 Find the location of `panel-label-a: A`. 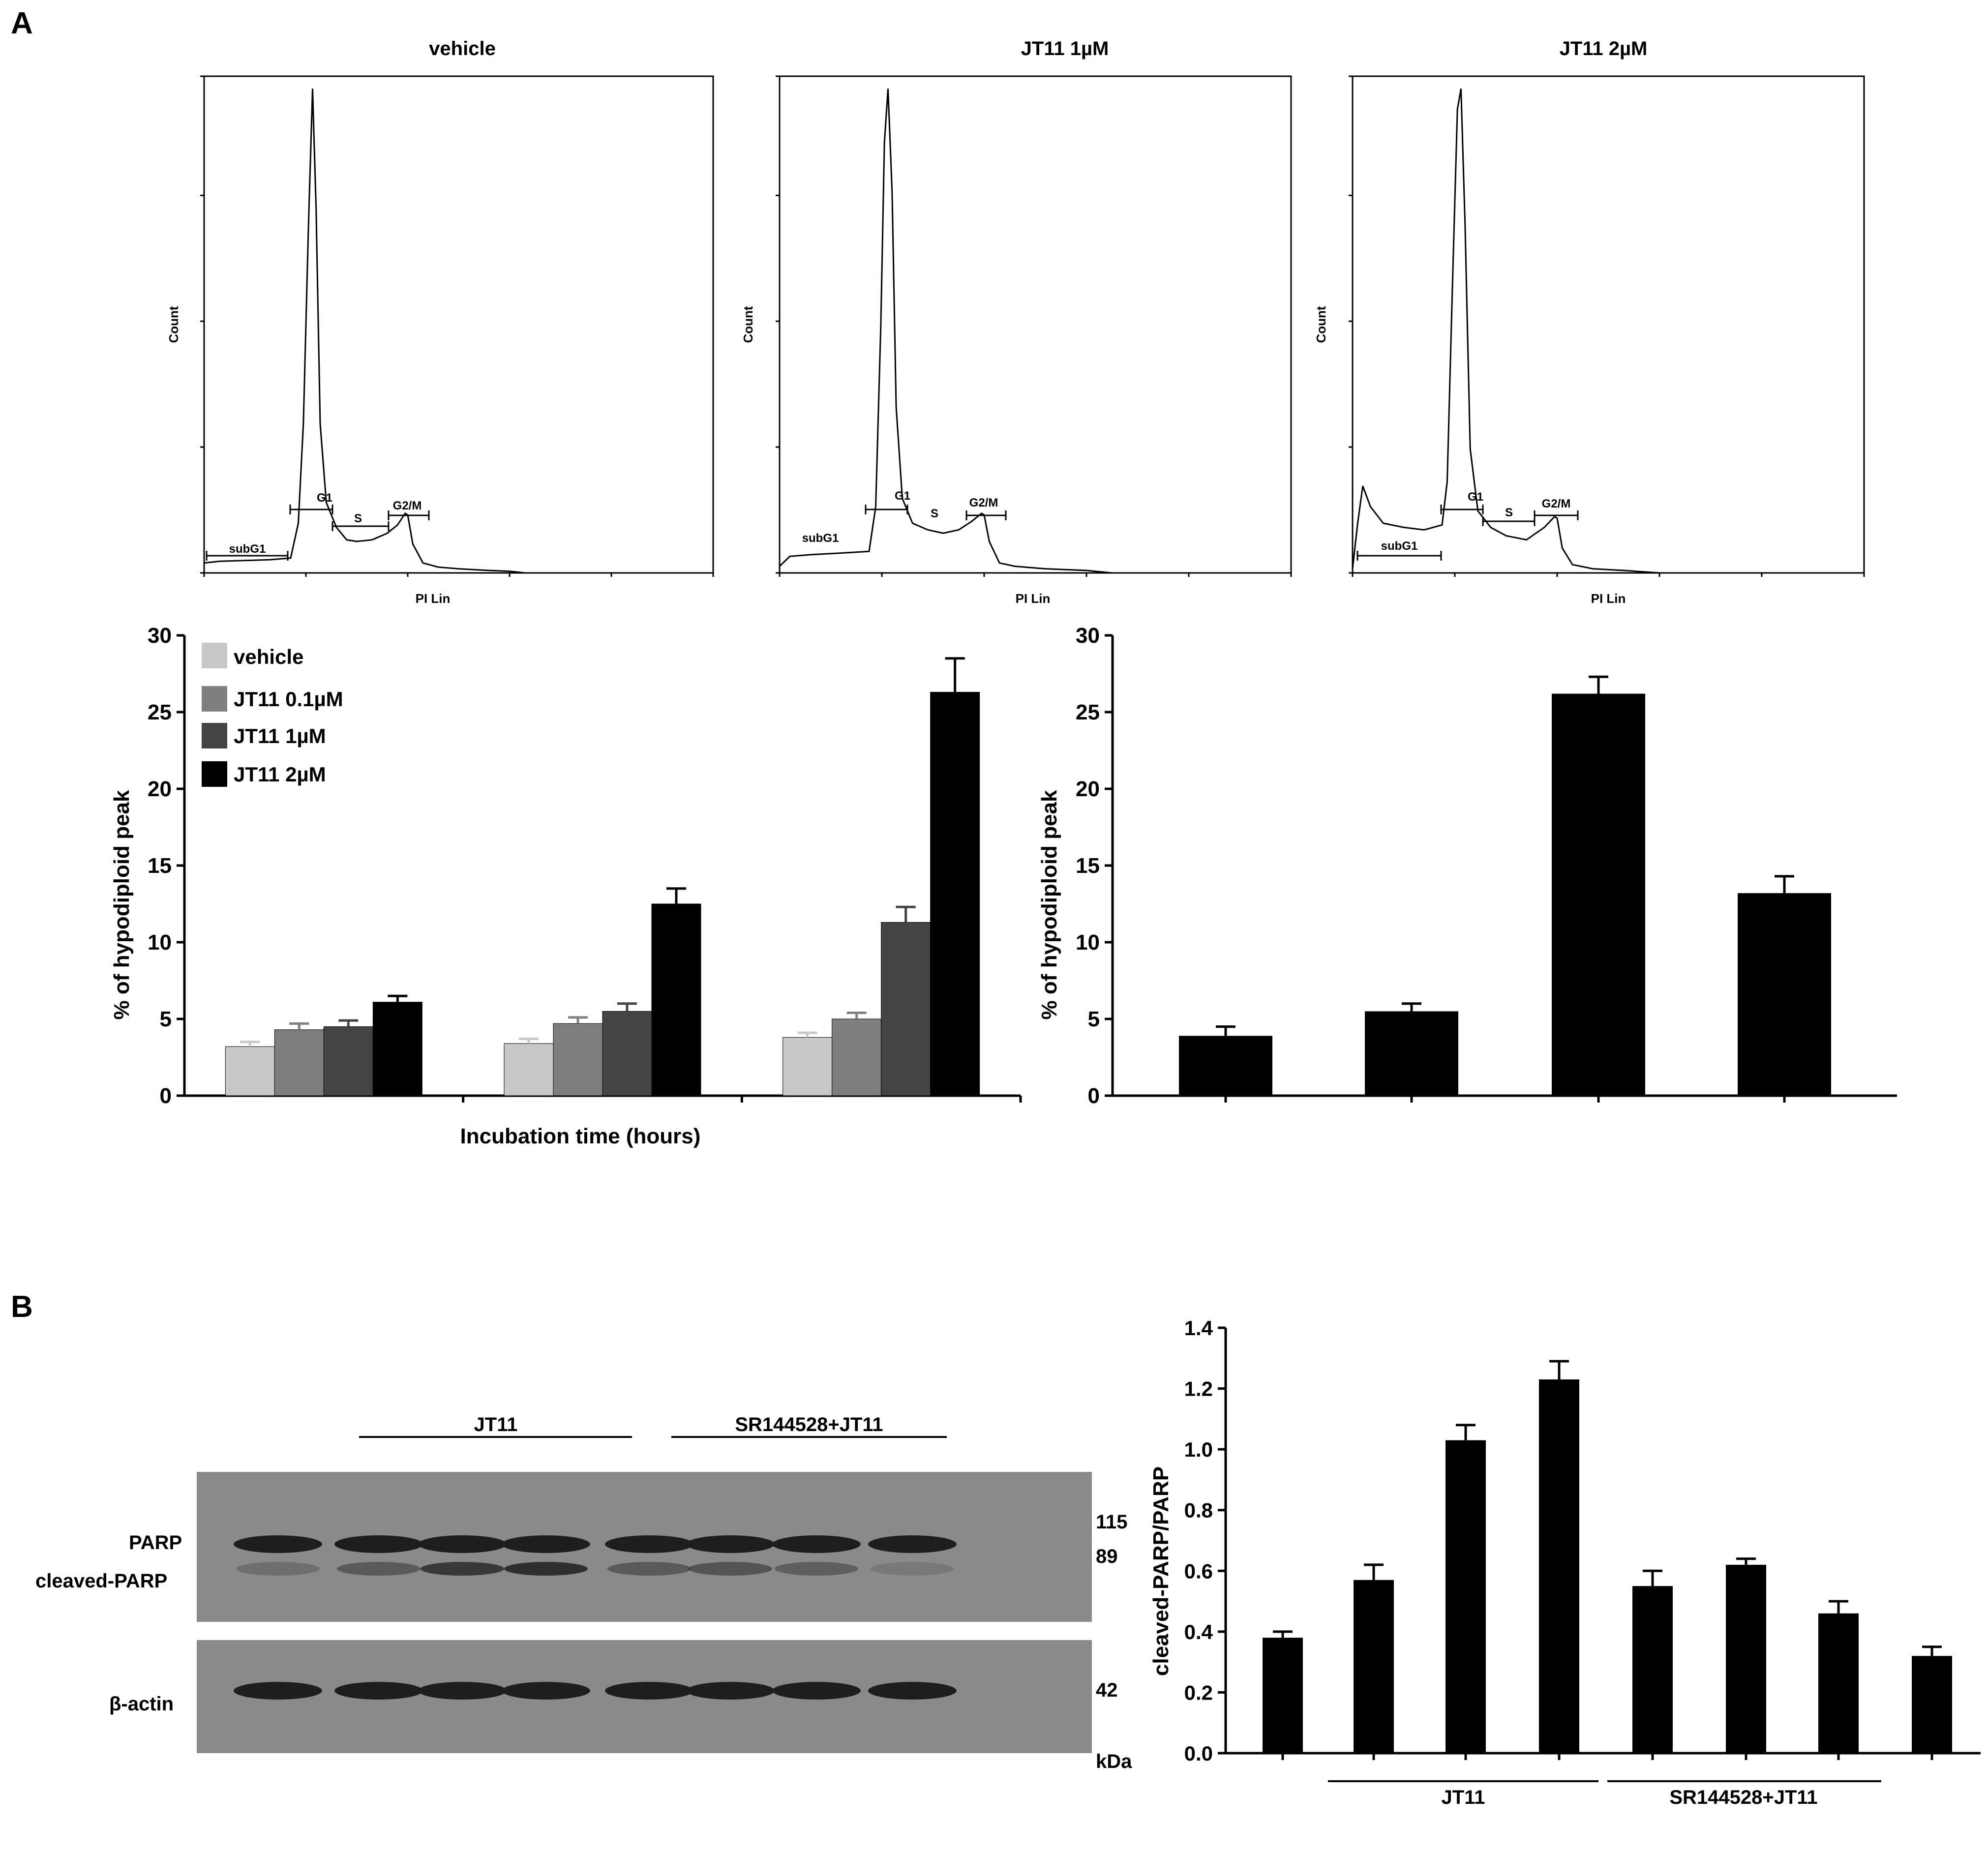

panel-label-a: A is located at coordinates (22, 23).